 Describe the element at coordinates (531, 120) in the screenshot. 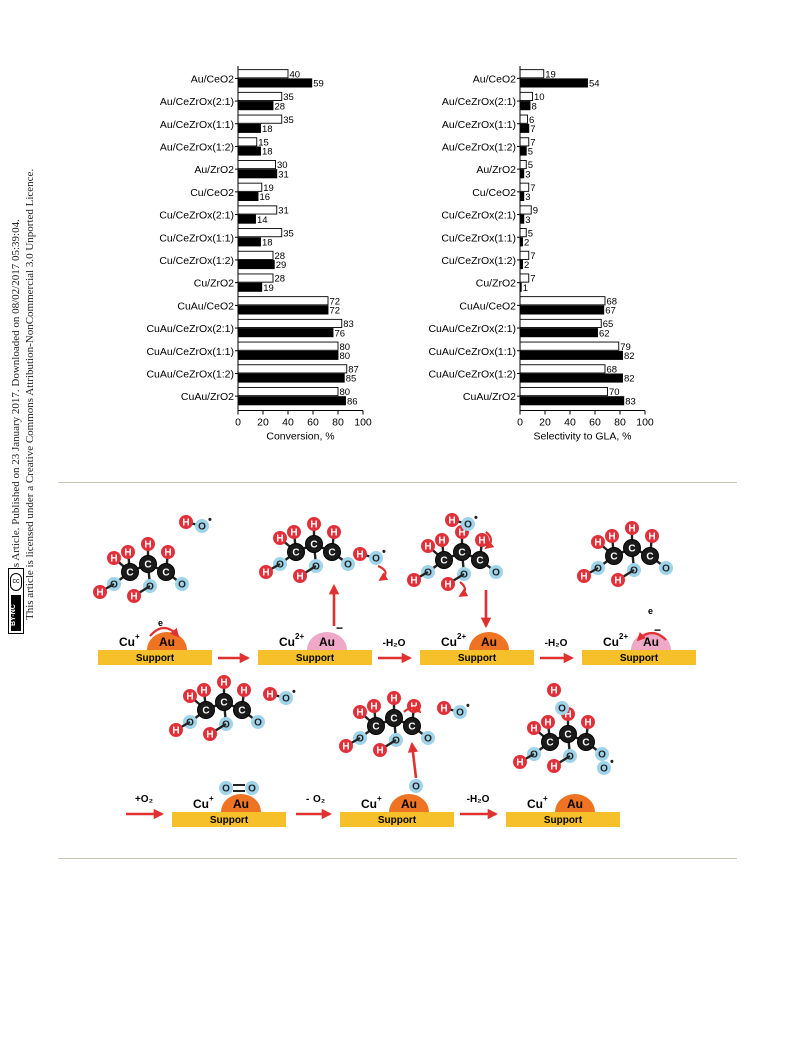

I see `data-label: 6` at that location.